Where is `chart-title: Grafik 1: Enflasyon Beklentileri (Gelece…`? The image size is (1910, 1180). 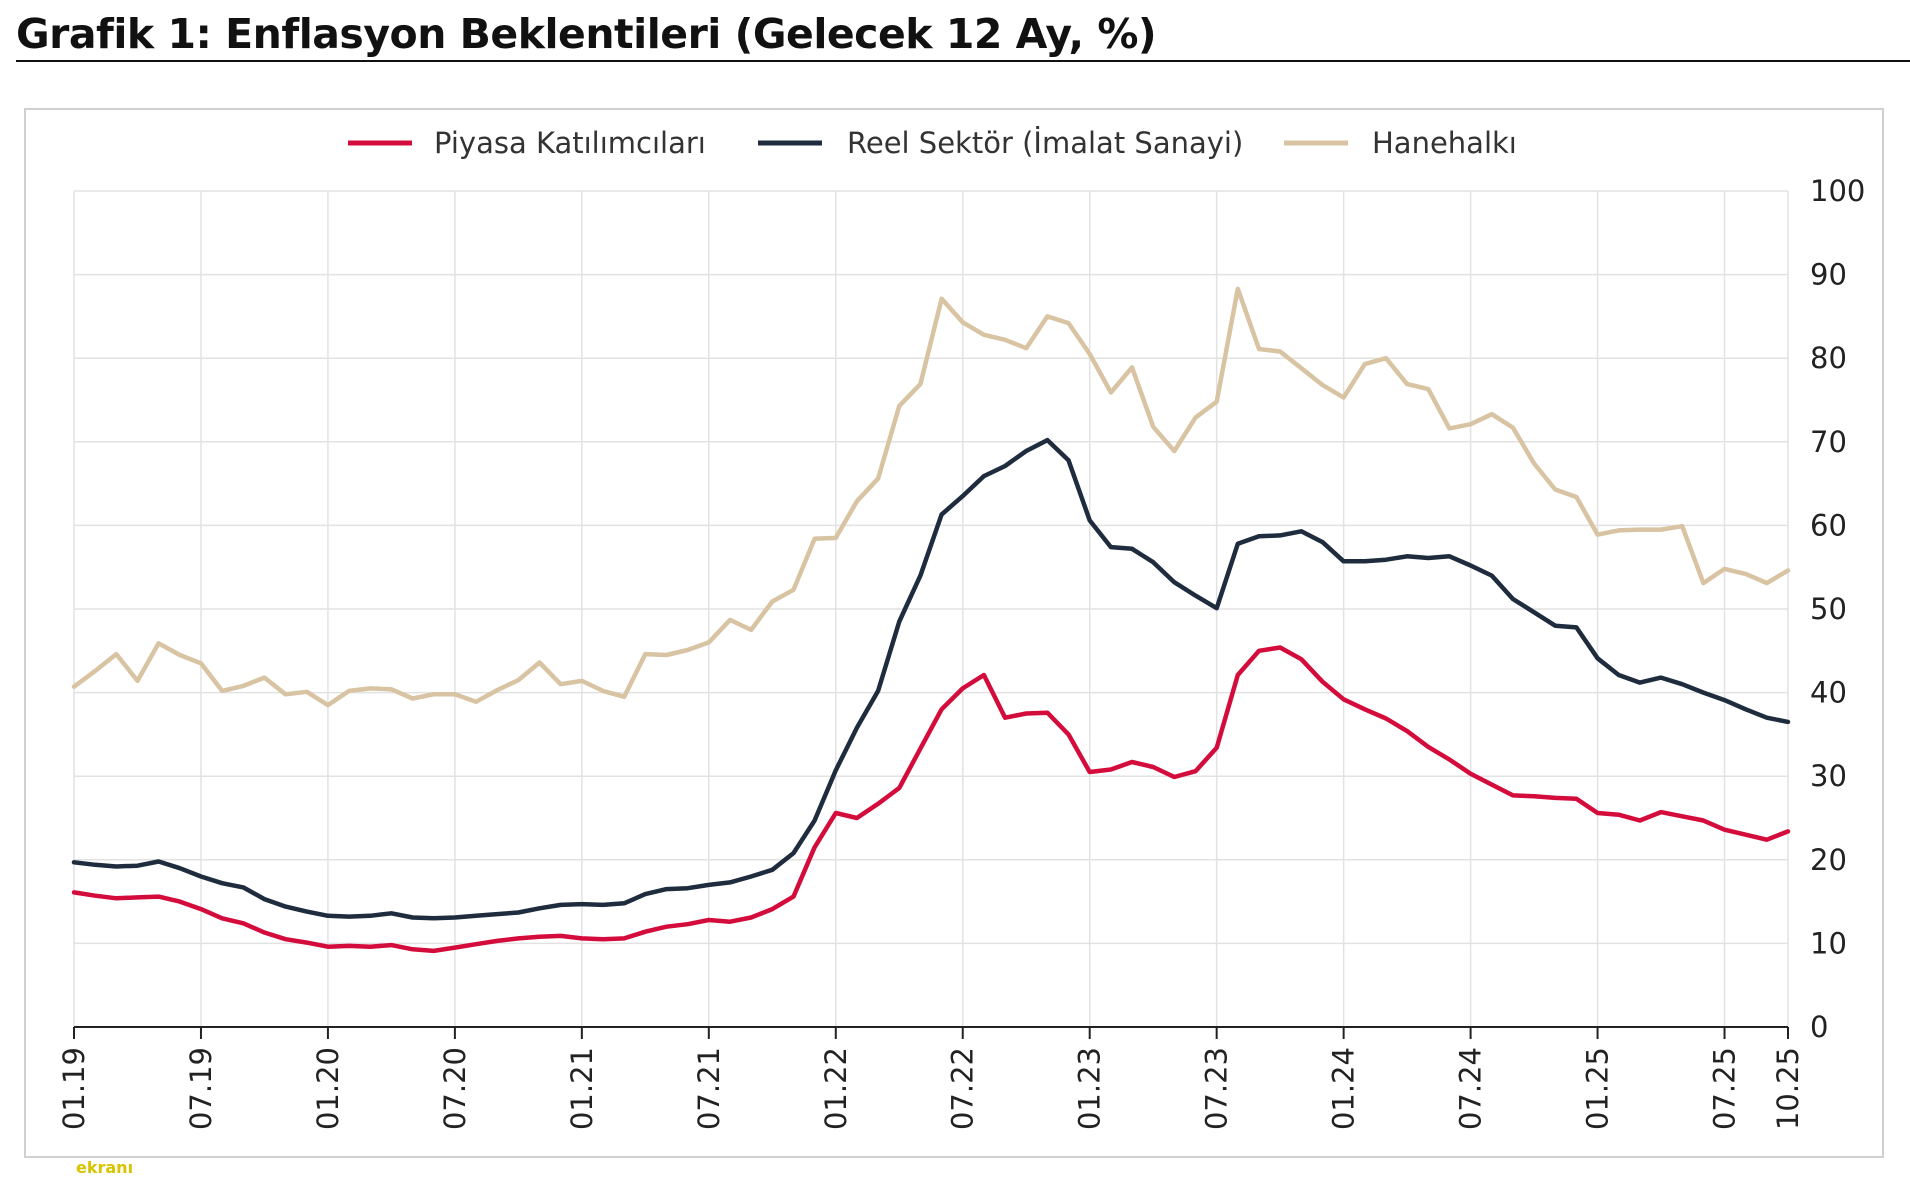
chart-title: Grafik 1: Enflasyon Beklentileri (Gelece… is located at coordinates (586, 34).